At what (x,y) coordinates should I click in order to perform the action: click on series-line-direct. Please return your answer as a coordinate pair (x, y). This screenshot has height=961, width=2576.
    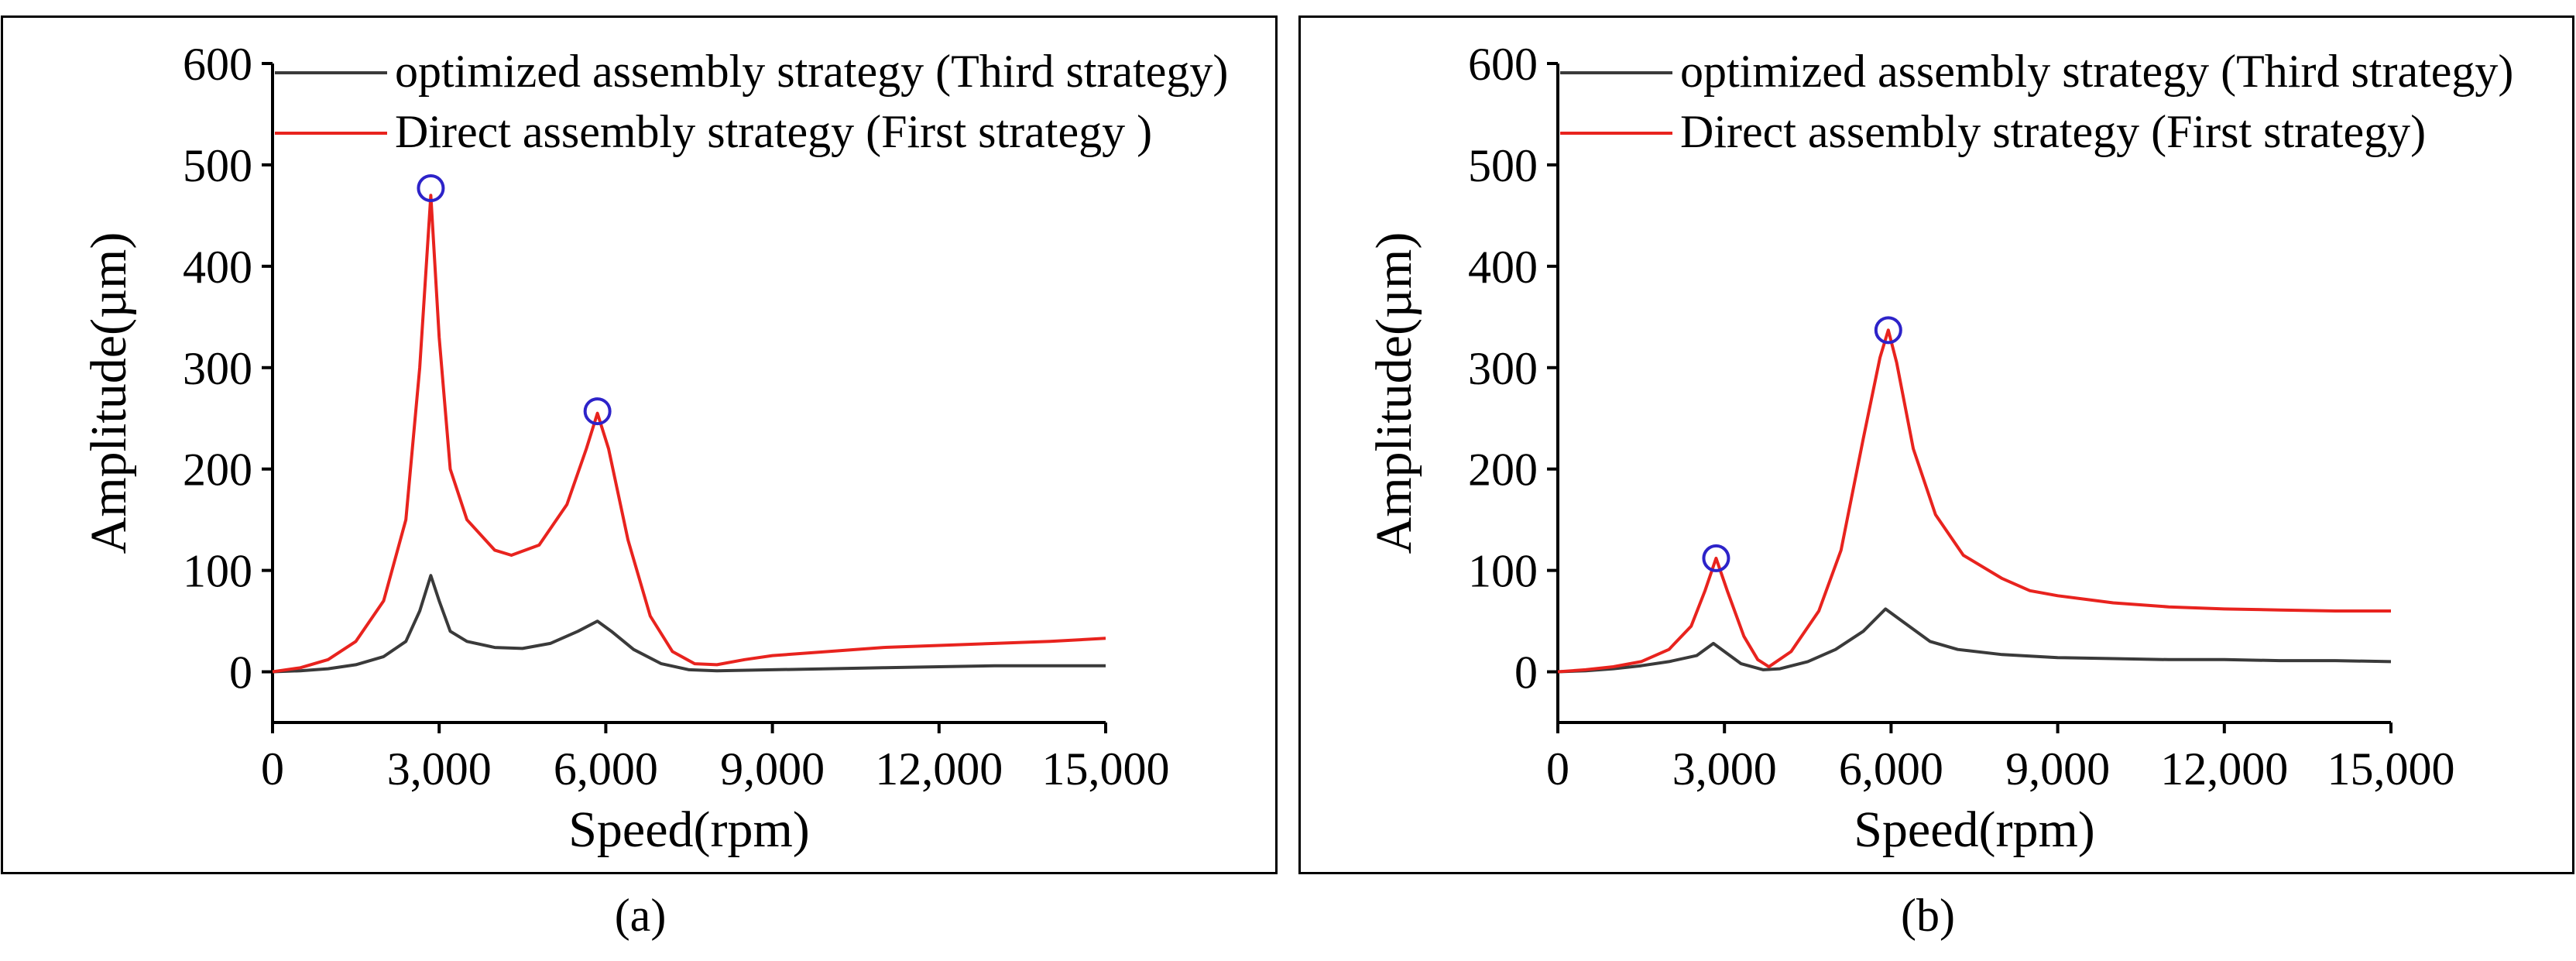
    Looking at the image, I should click on (1974, 501).